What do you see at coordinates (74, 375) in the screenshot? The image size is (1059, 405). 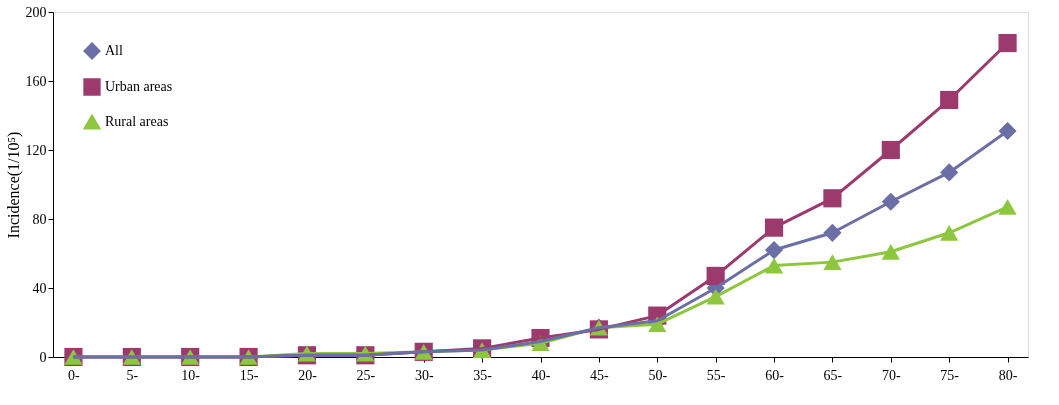 I see `x-tick-label: 0-` at bounding box center [74, 375].